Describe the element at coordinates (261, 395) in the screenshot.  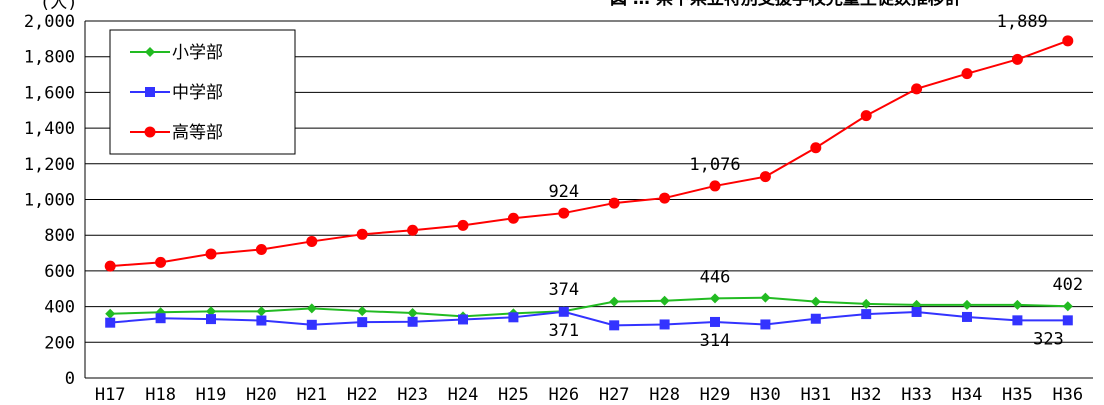
I see `x-tick-label: H20` at that location.